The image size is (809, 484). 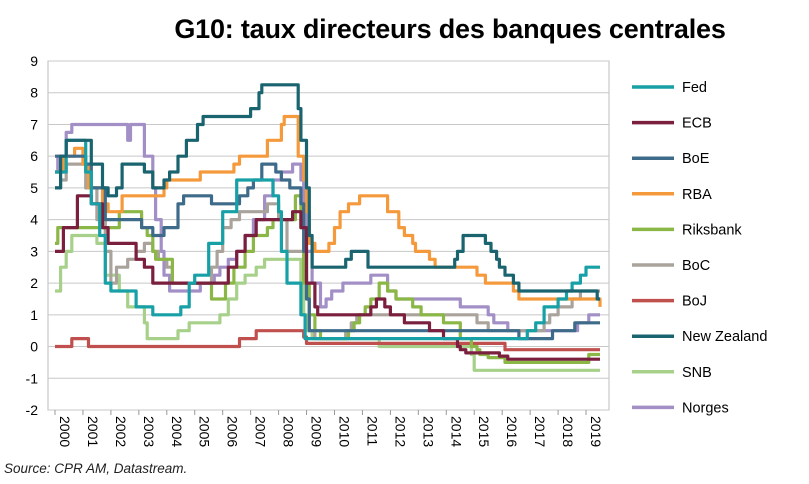 I want to click on legend-item: SNB, so click(x=672, y=373).